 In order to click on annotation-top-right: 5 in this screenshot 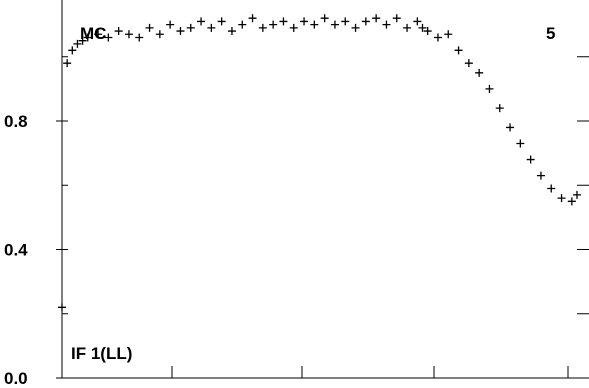, I will do `click(550, 33)`.